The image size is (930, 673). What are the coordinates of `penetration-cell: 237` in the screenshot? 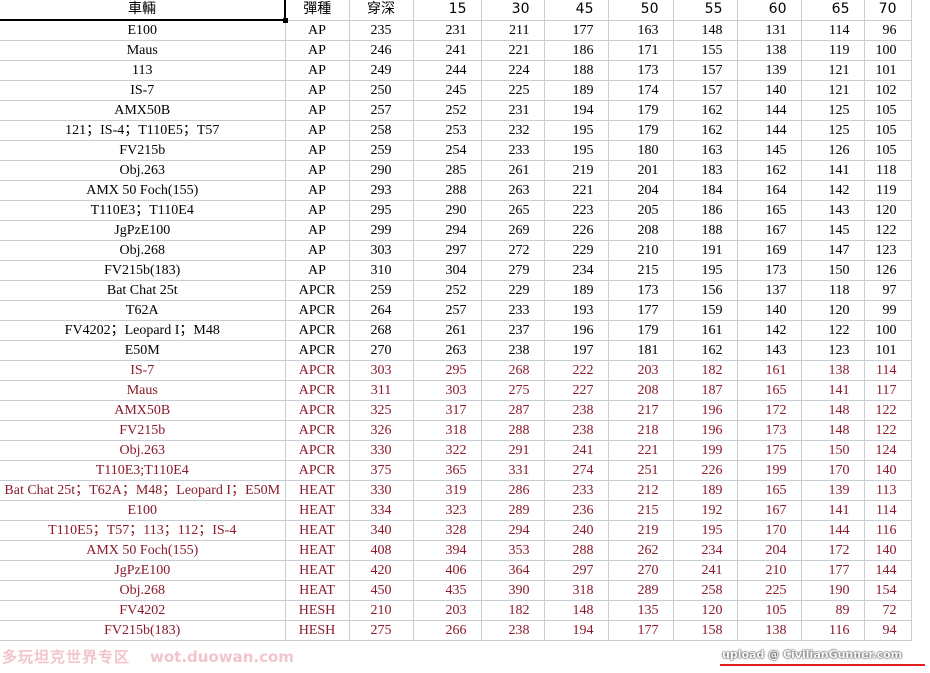 It's located at (513, 330).